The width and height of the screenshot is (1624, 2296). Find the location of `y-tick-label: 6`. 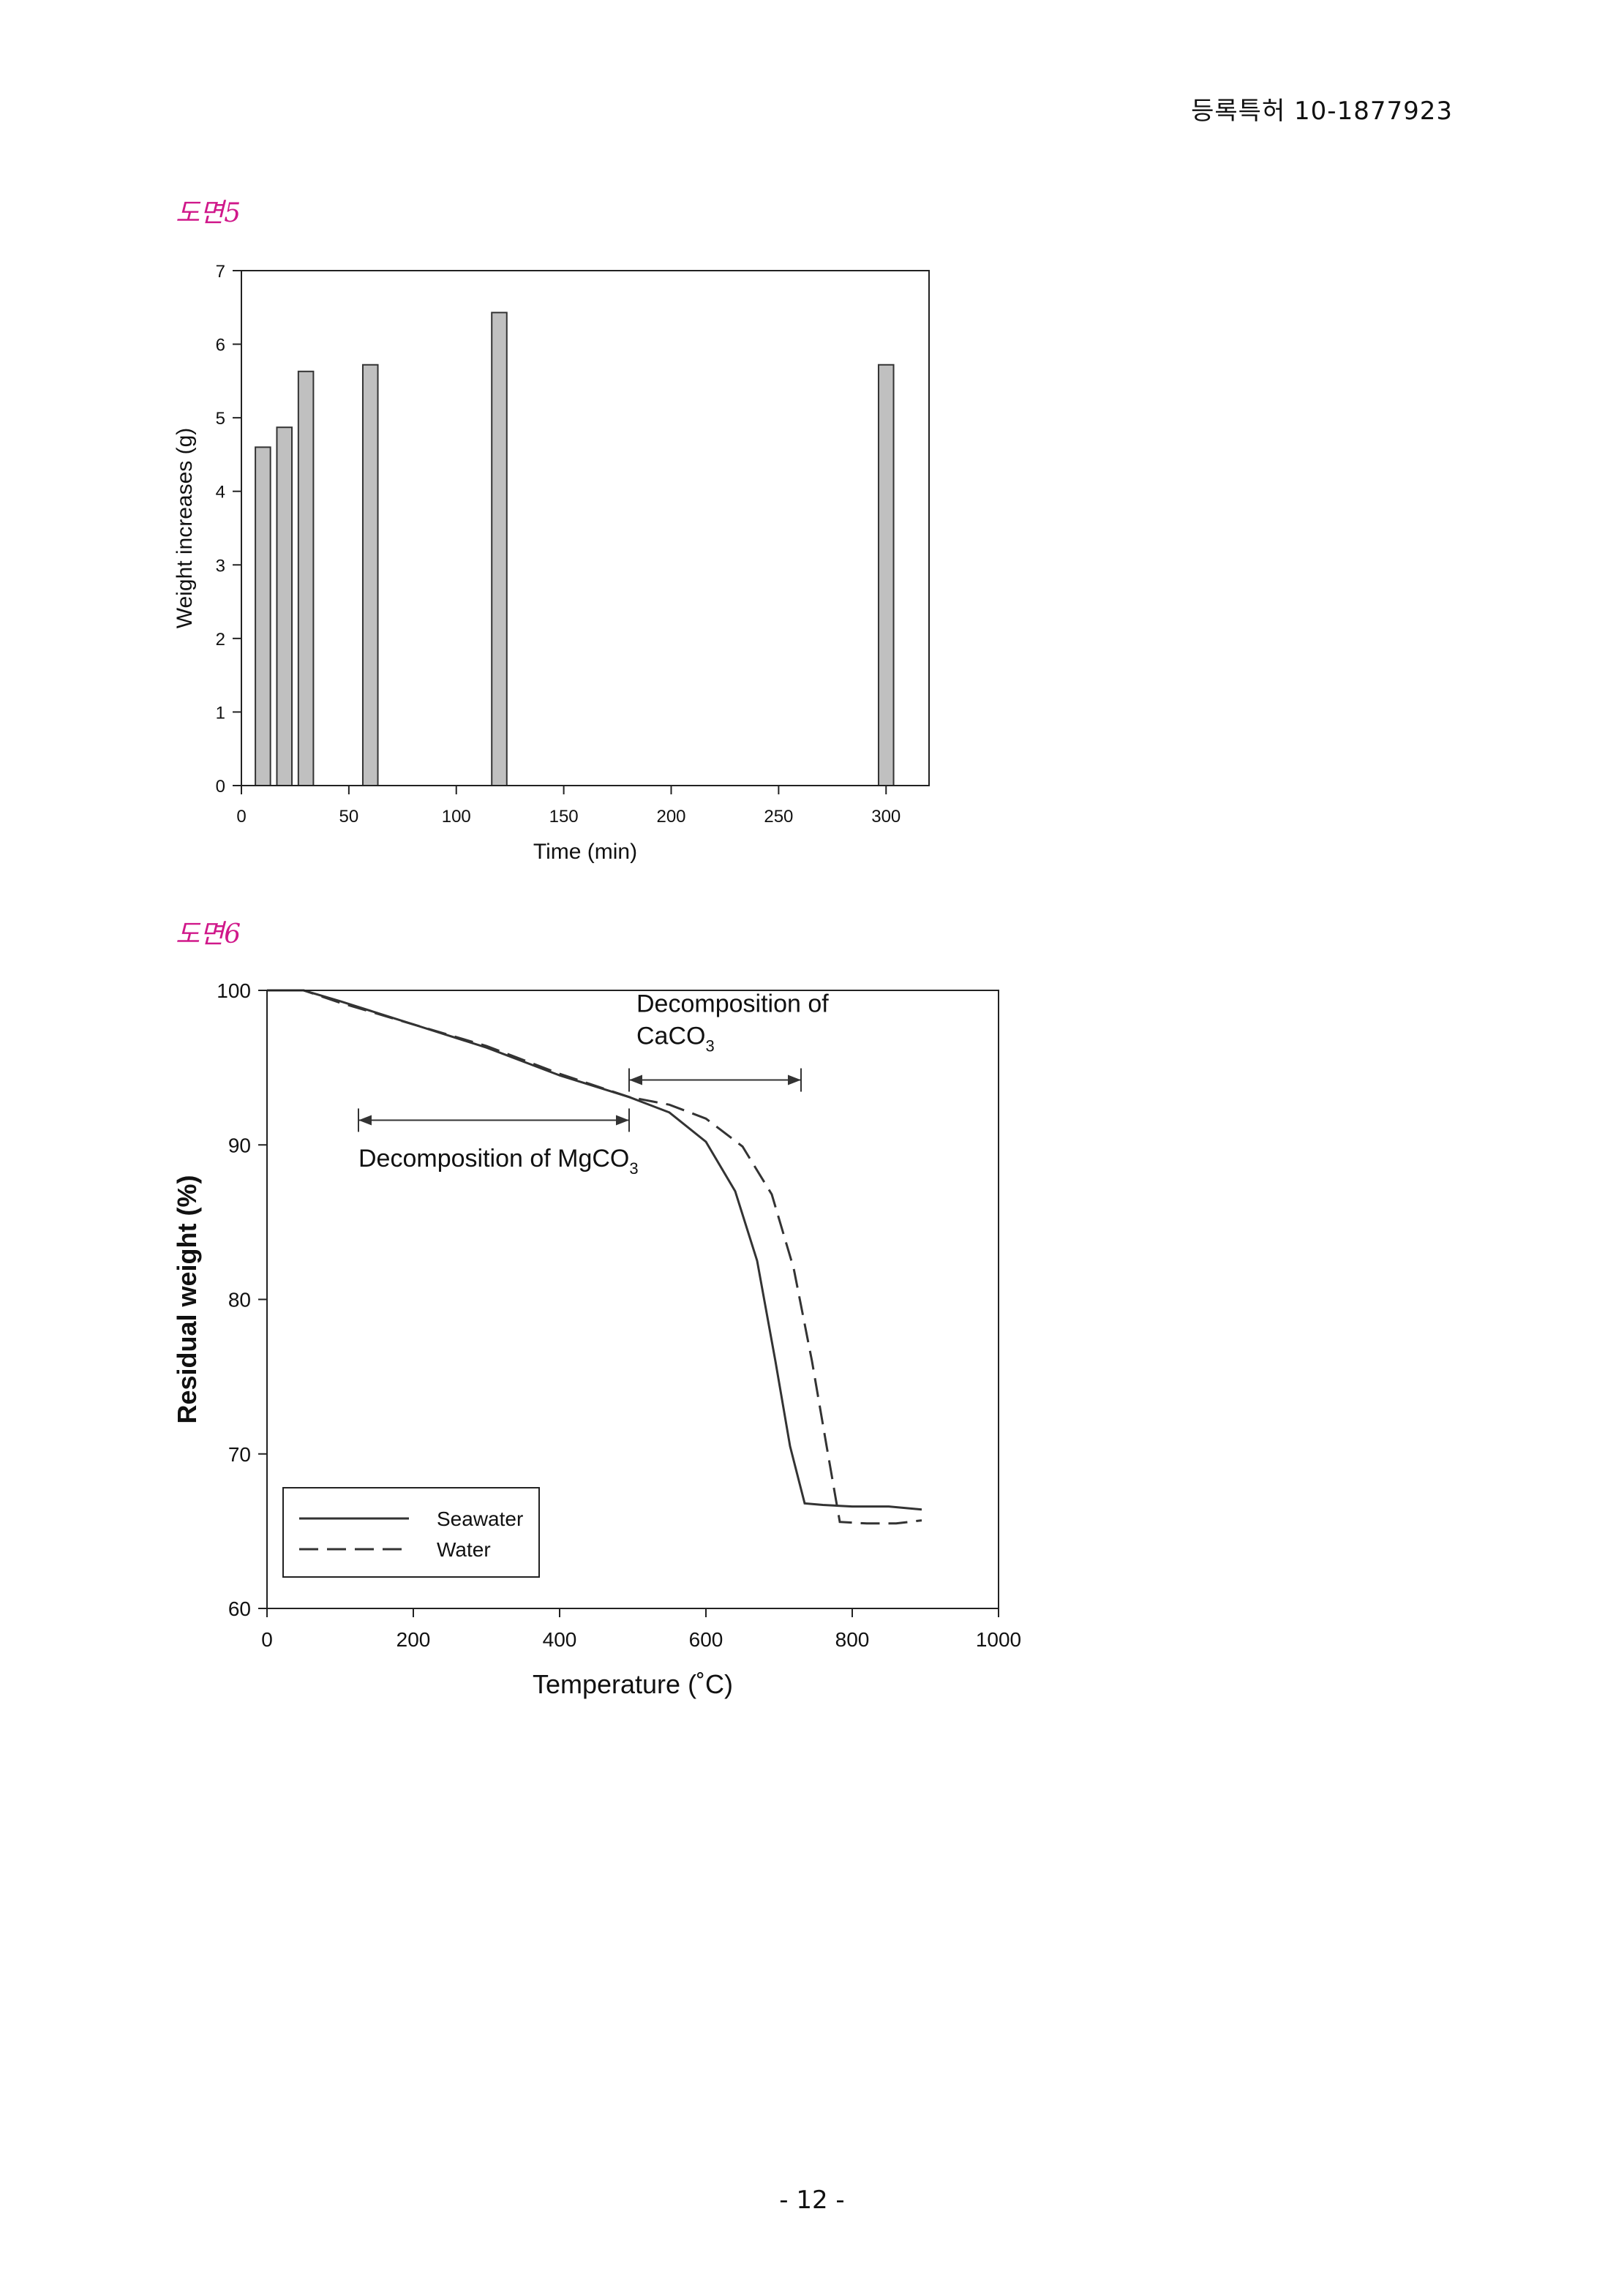

y-tick-label: 6 is located at coordinates (221, 345).